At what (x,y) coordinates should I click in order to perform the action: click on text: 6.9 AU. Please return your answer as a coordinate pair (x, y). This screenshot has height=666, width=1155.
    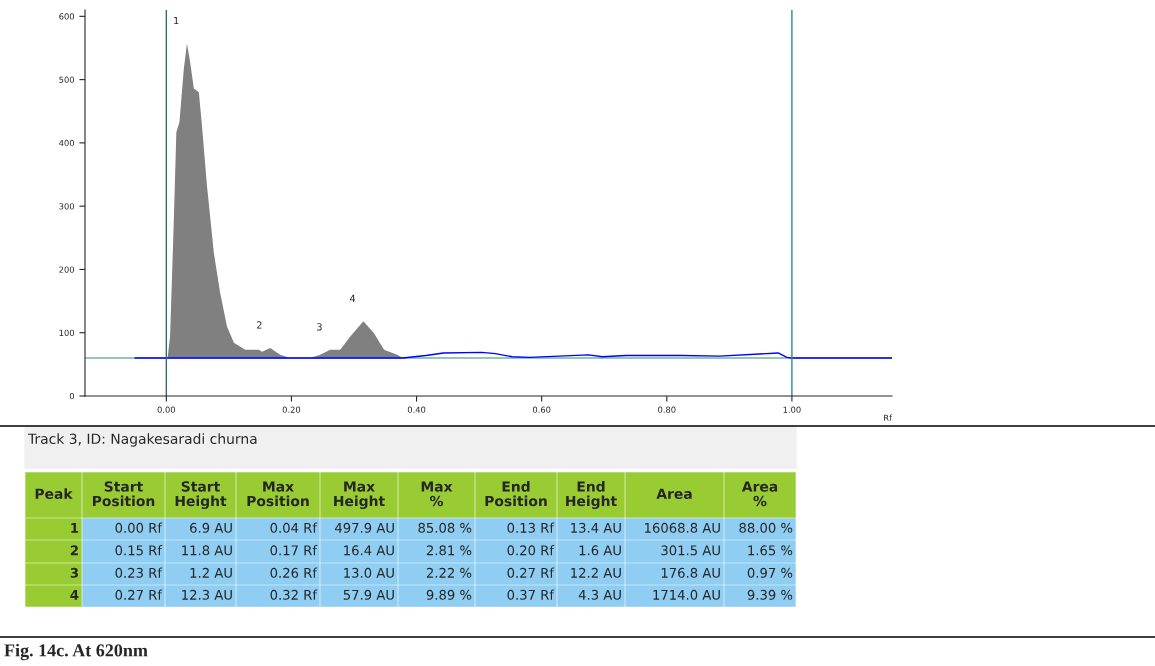
    Looking at the image, I should click on (211, 527).